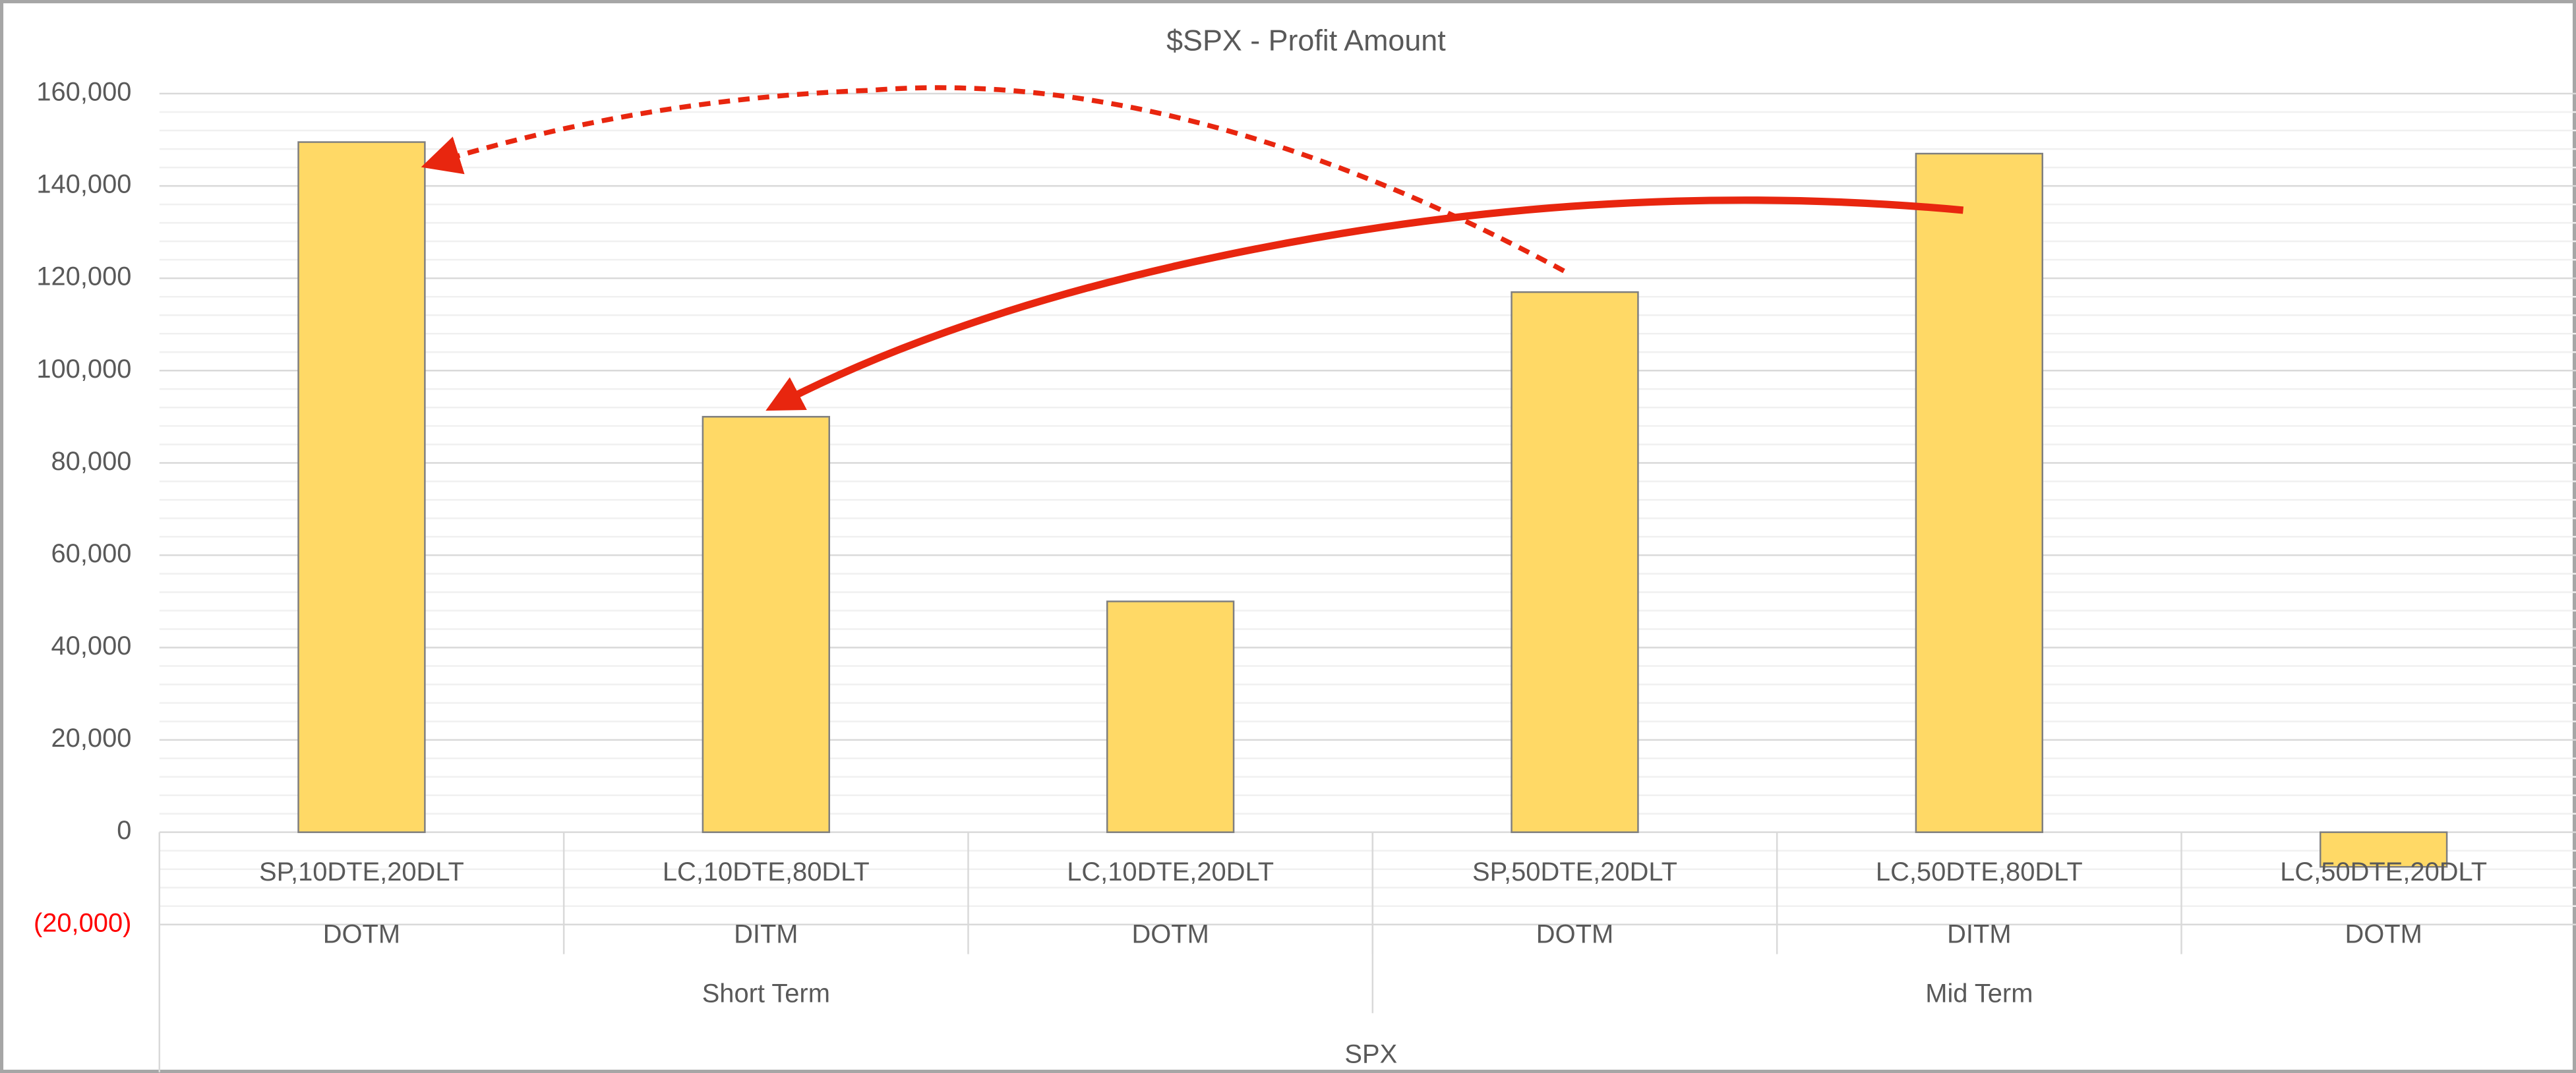 The image size is (2576, 1073). What do you see at coordinates (1979, 871) in the screenshot?
I see `x-tick-label: LC,50DTE,80DLT` at bounding box center [1979, 871].